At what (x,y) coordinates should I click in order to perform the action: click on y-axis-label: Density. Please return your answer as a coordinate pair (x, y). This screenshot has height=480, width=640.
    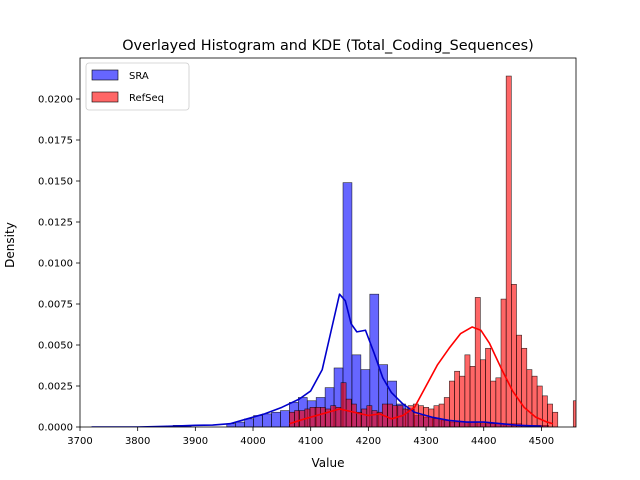
    Looking at the image, I should click on (10, 245).